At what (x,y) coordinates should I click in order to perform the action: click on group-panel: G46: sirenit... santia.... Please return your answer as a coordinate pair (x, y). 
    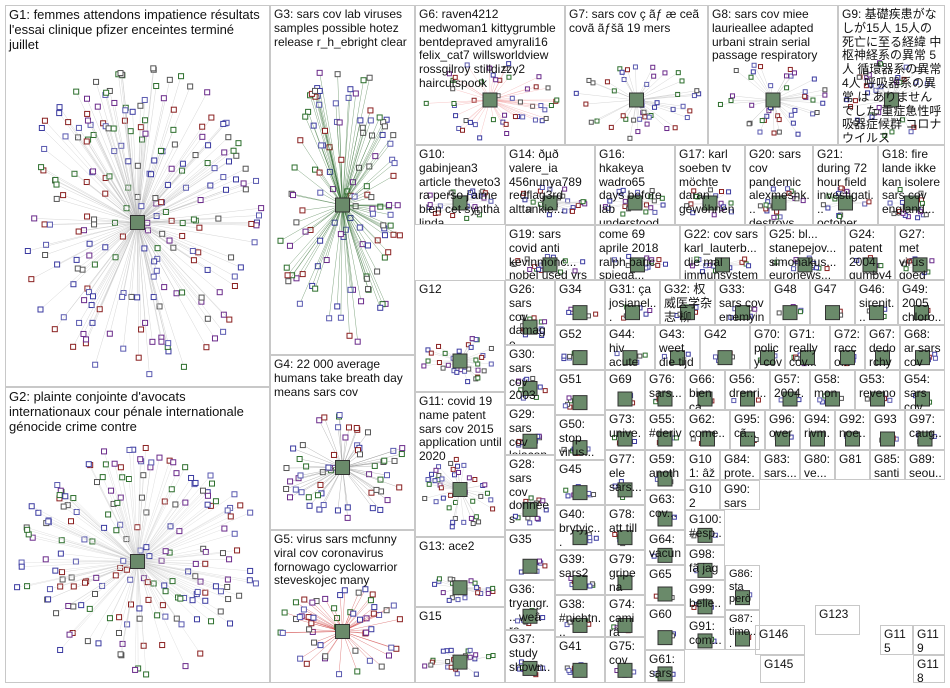
    Looking at the image, I should click on (876, 302).